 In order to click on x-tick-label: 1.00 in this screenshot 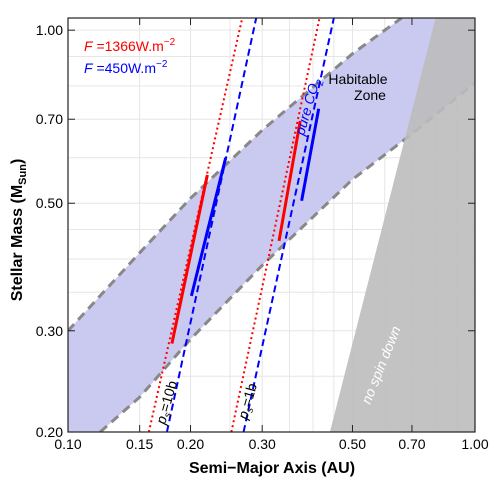, I will do `click(474, 444)`.